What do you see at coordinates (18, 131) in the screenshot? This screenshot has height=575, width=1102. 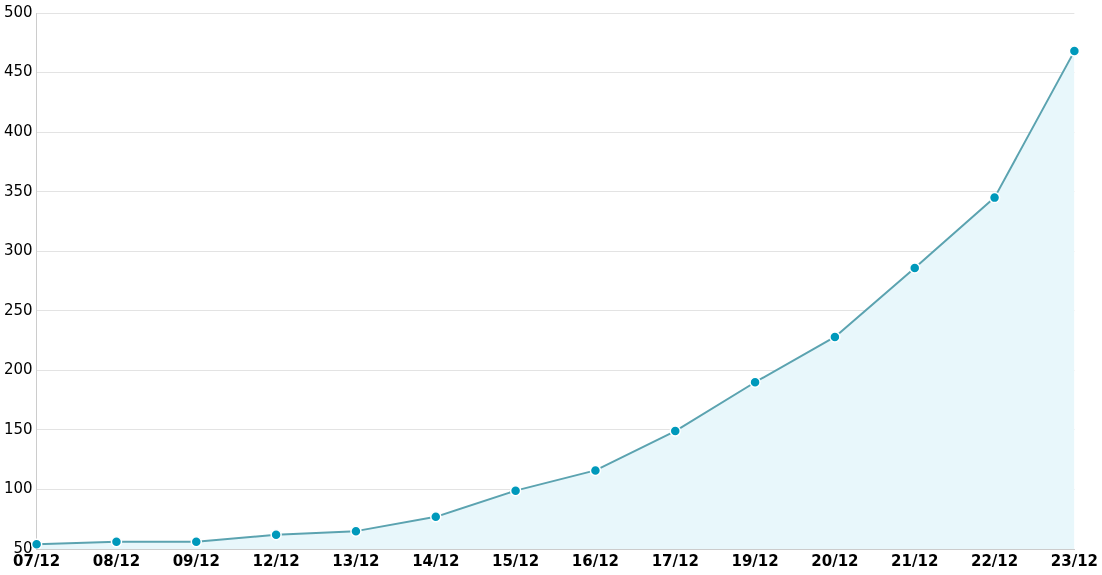 I see `y-tick-label: 400` at bounding box center [18, 131].